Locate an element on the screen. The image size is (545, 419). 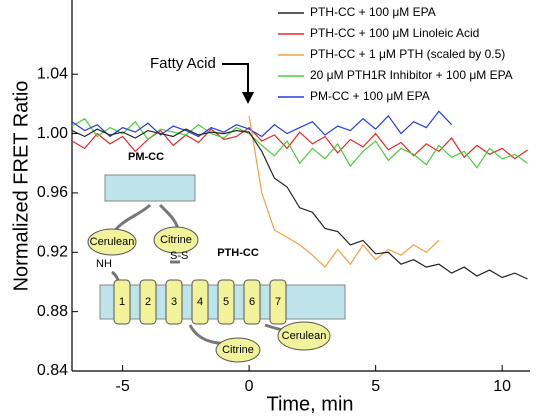
annotation-arrow is located at coordinates (235, 80).